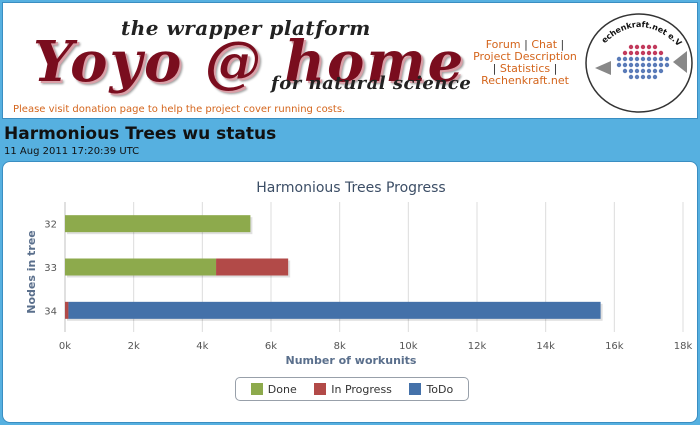 The width and height of the screenshot is (700, 425). I want to click on legend-swatch-in-progress, so click(320, 389).